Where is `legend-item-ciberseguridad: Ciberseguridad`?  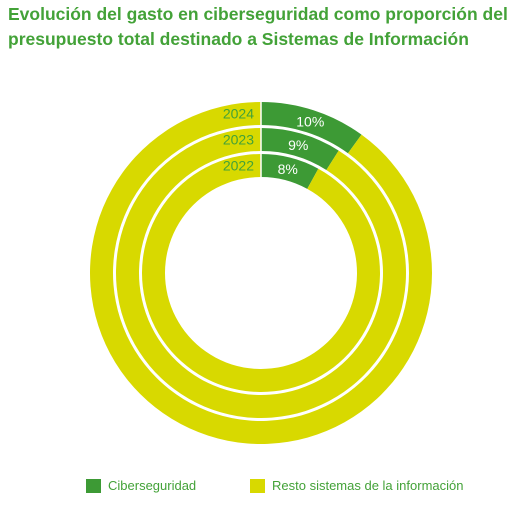 legend-item-ciberseguridad: Ciberseguridad is located at coordinates (141, 485).